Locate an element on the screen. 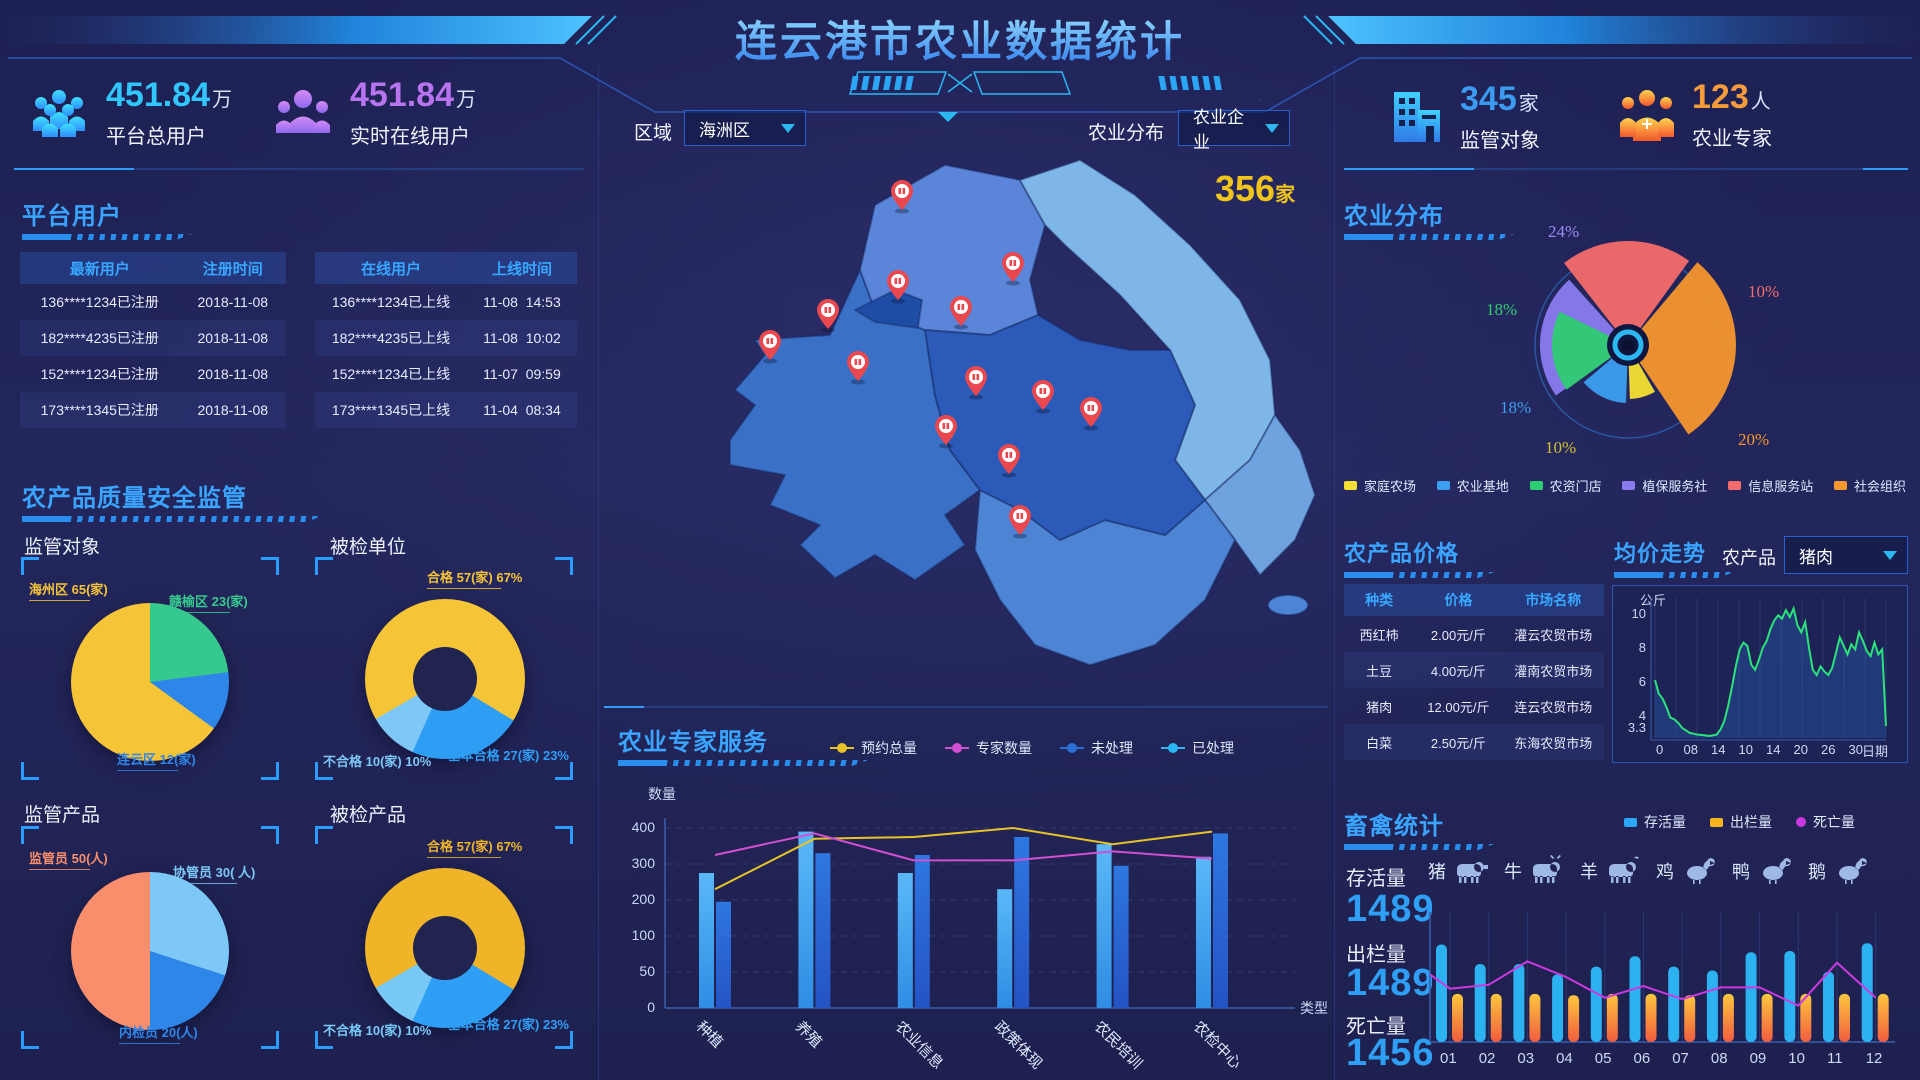 The height and width of the screenshot is (1080, 1920). legend-item: 农资门店 is located at coordinates (1565, 485).